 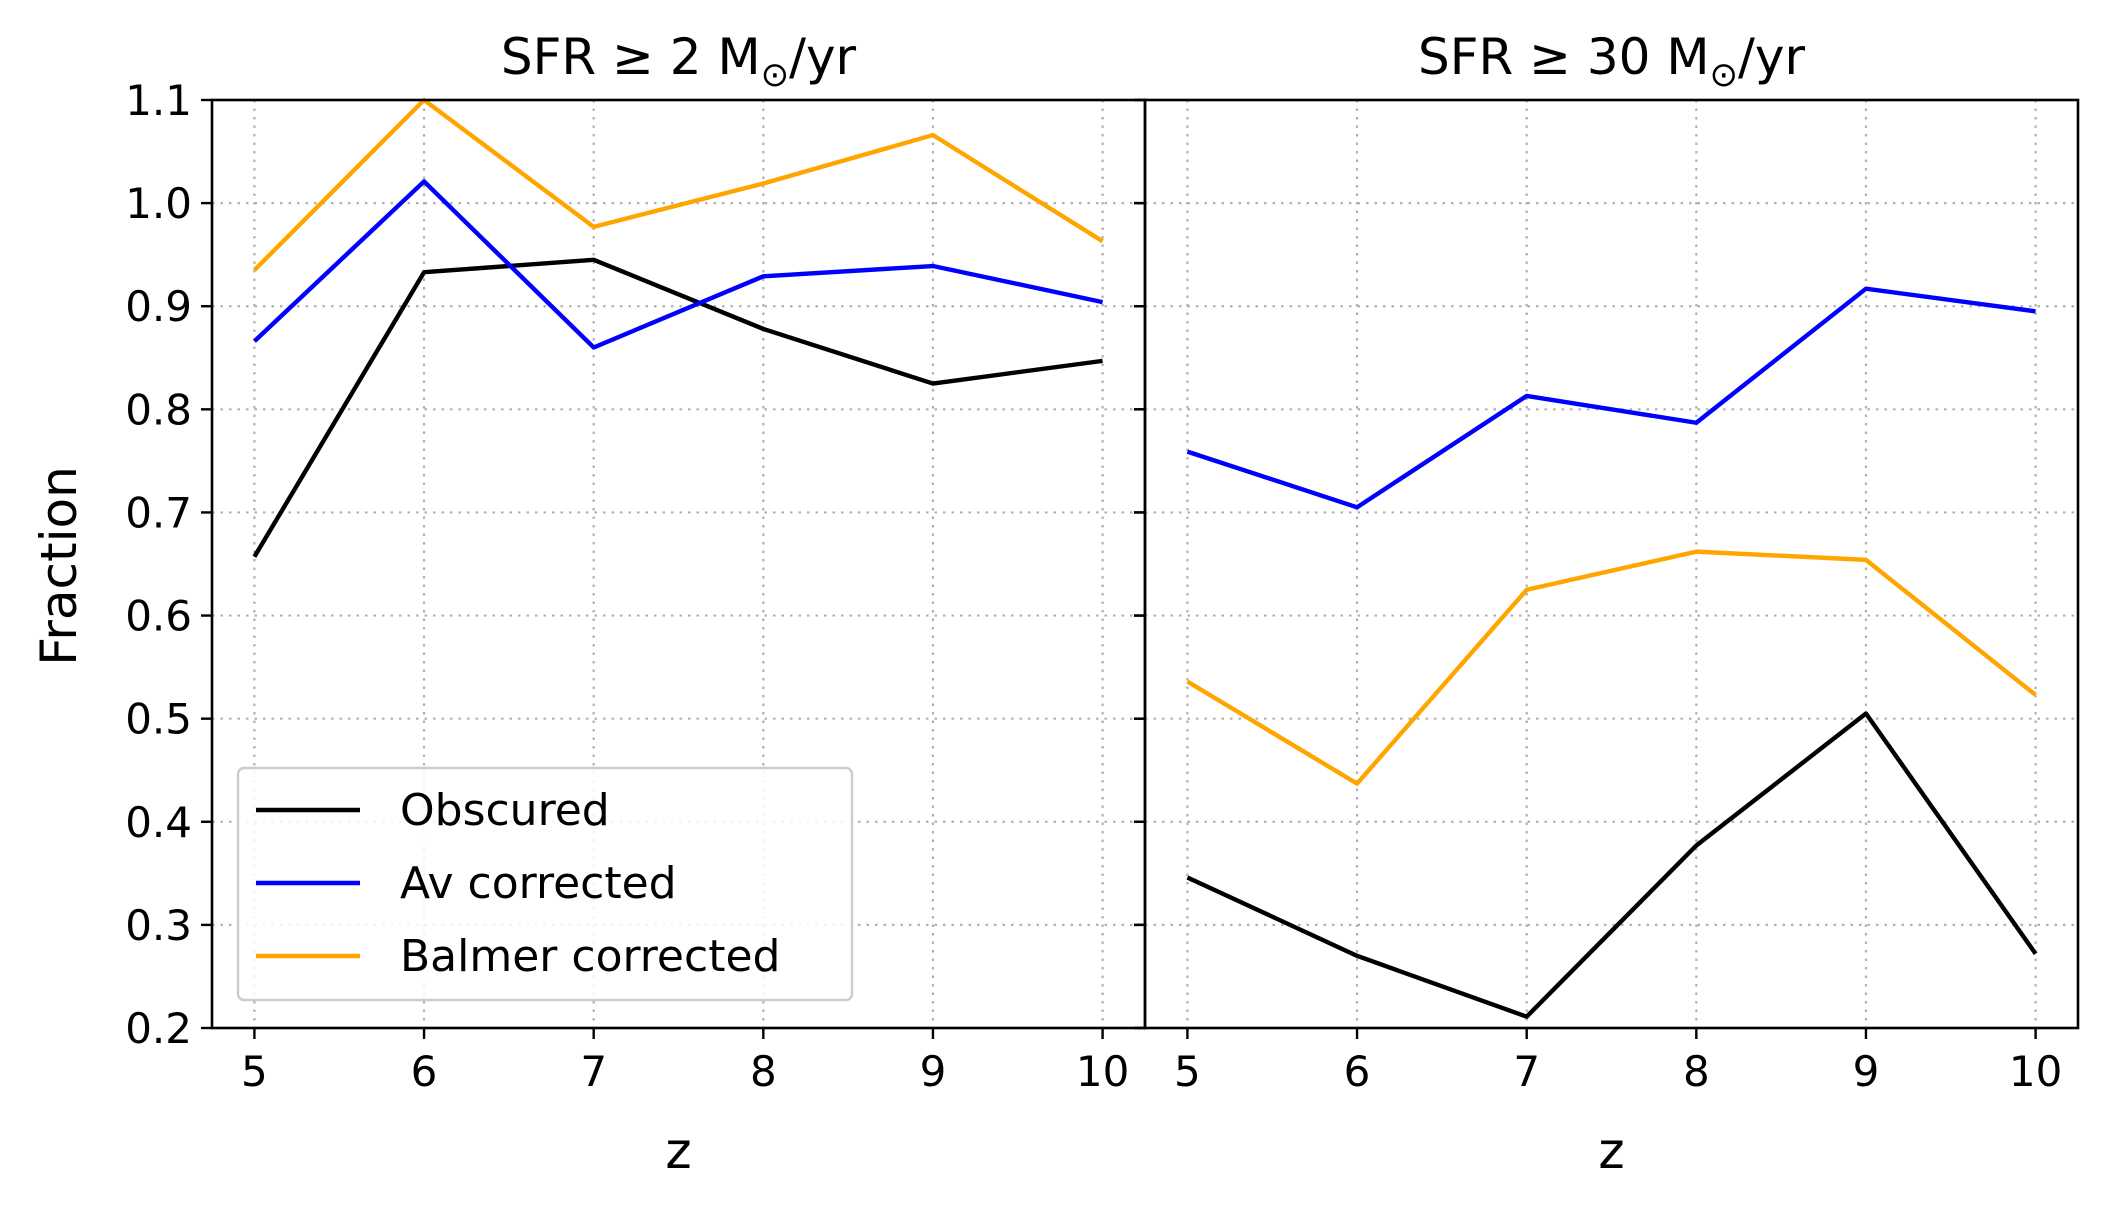 I want to click on right-panel-series-av-corrected, so click(x=1611, y=398).